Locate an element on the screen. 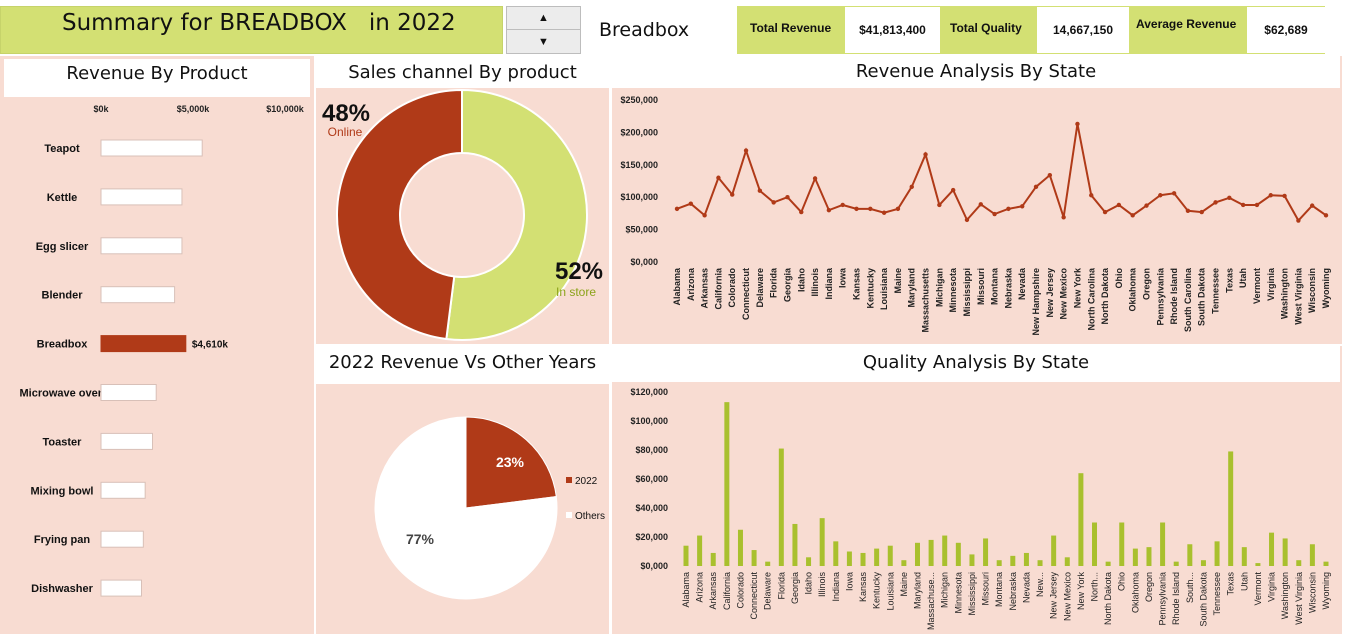  x-tick-label: Connecticut is located at coordinates (754, 596).